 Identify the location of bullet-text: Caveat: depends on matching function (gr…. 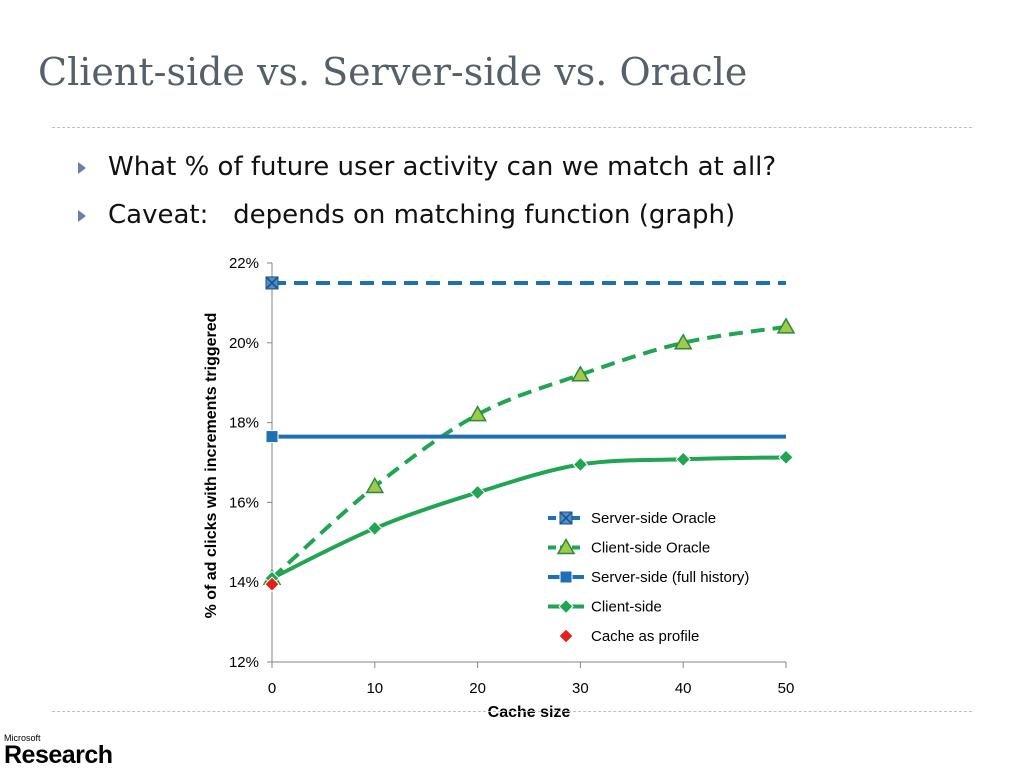
(422, 215).